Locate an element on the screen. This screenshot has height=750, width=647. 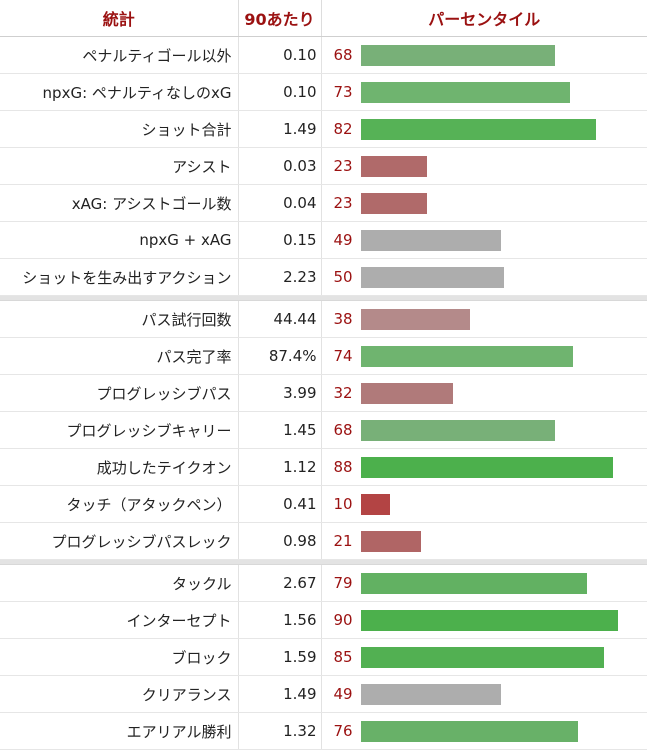
per90-value: 1.45 is located at coordinates (279, 430).